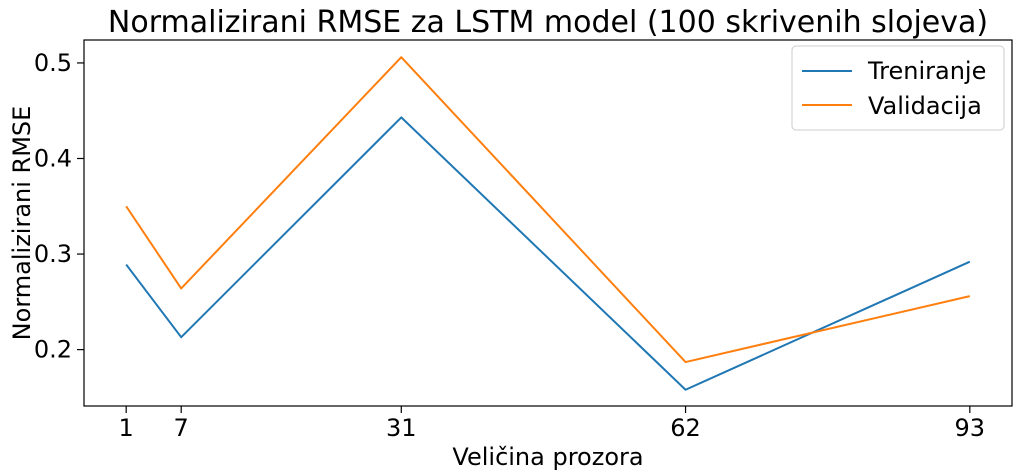 The width and height of the screenshot is (1020, 476). What do you see at coordinates (401, 428) in the screenshot?
I see `x-tick-label: 31` at bounding box center [401, 428].